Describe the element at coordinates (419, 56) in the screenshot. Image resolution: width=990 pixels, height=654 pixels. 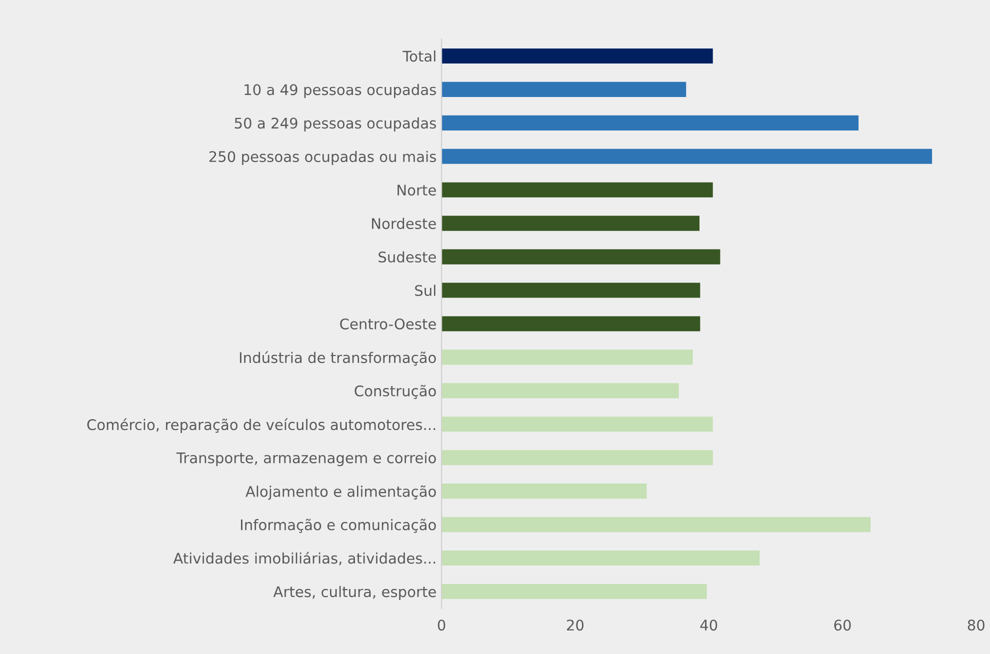
I see `y-tick-label: Total` at that location.